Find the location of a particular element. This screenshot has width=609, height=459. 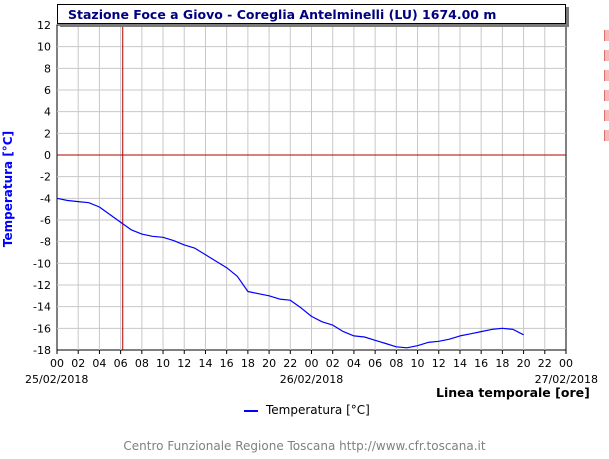

date-labels: 25/02/2018 26/02/2018 27/02/2018 is located at coordinates (311, 379).